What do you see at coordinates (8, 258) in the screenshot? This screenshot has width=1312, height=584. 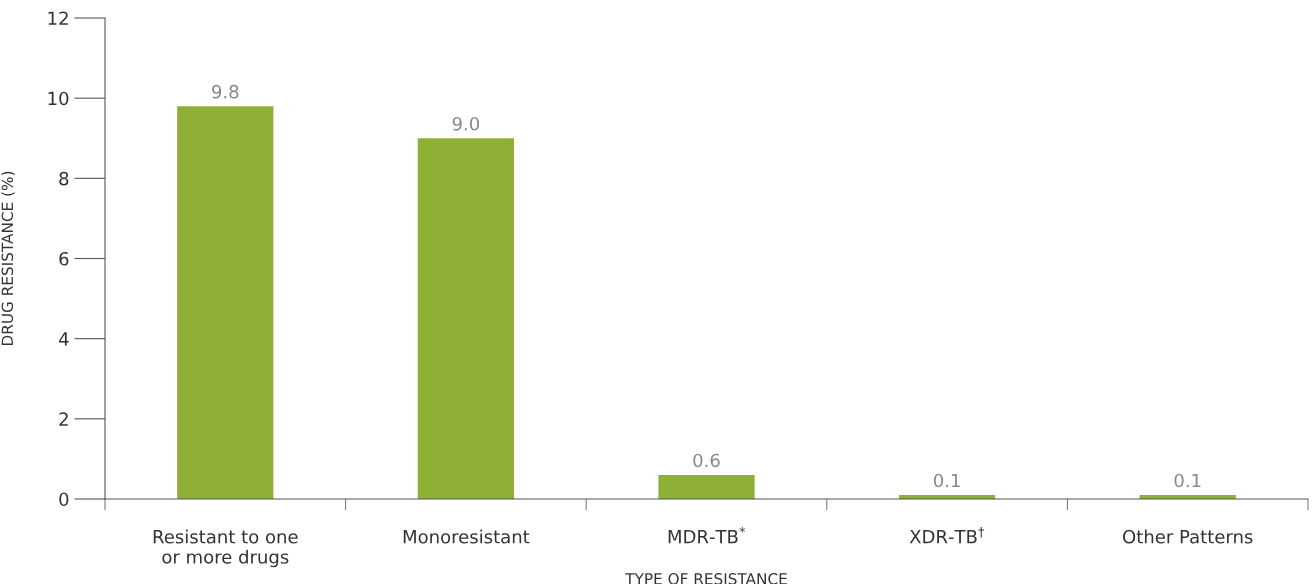 I see `y-axis-title: DRUG RESISTANCE (%)` at bounding box center [8, 258].